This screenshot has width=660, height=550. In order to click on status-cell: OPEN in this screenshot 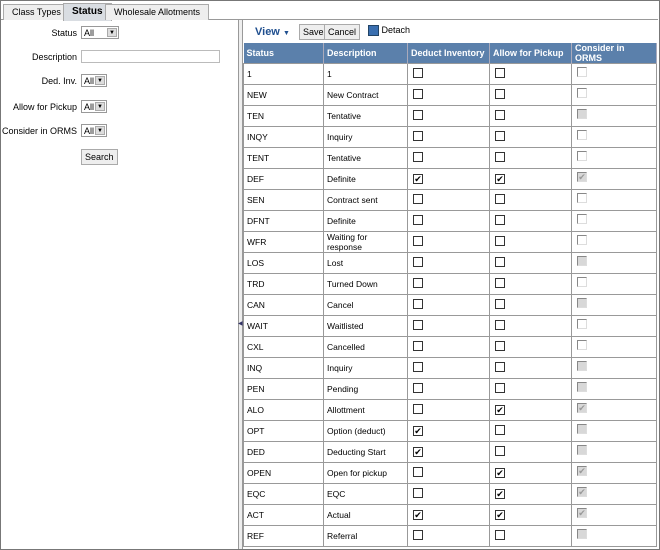, I will do `click(283, 473)`.